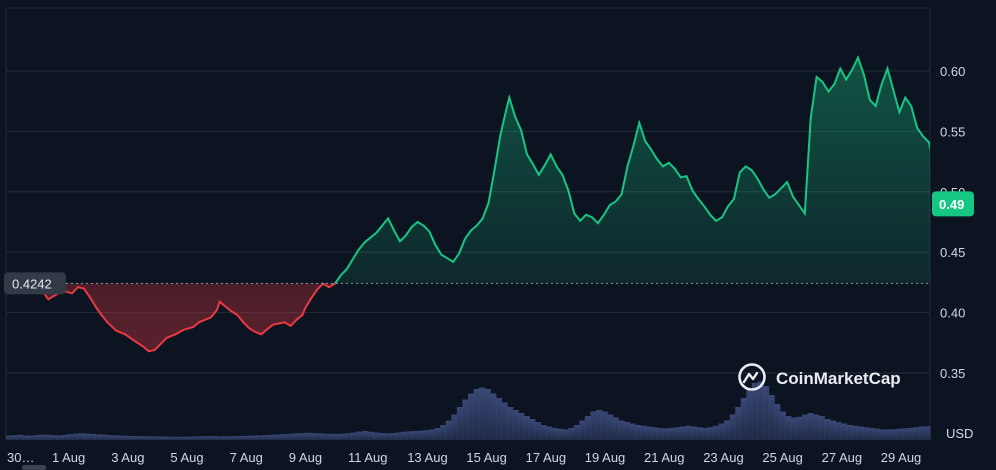 The image size is (996, 470). What do you see at coordinates (427, 457) in the screenshot?
I see `x-tick-label: 13 Aug` at bounding box center [427, 457].